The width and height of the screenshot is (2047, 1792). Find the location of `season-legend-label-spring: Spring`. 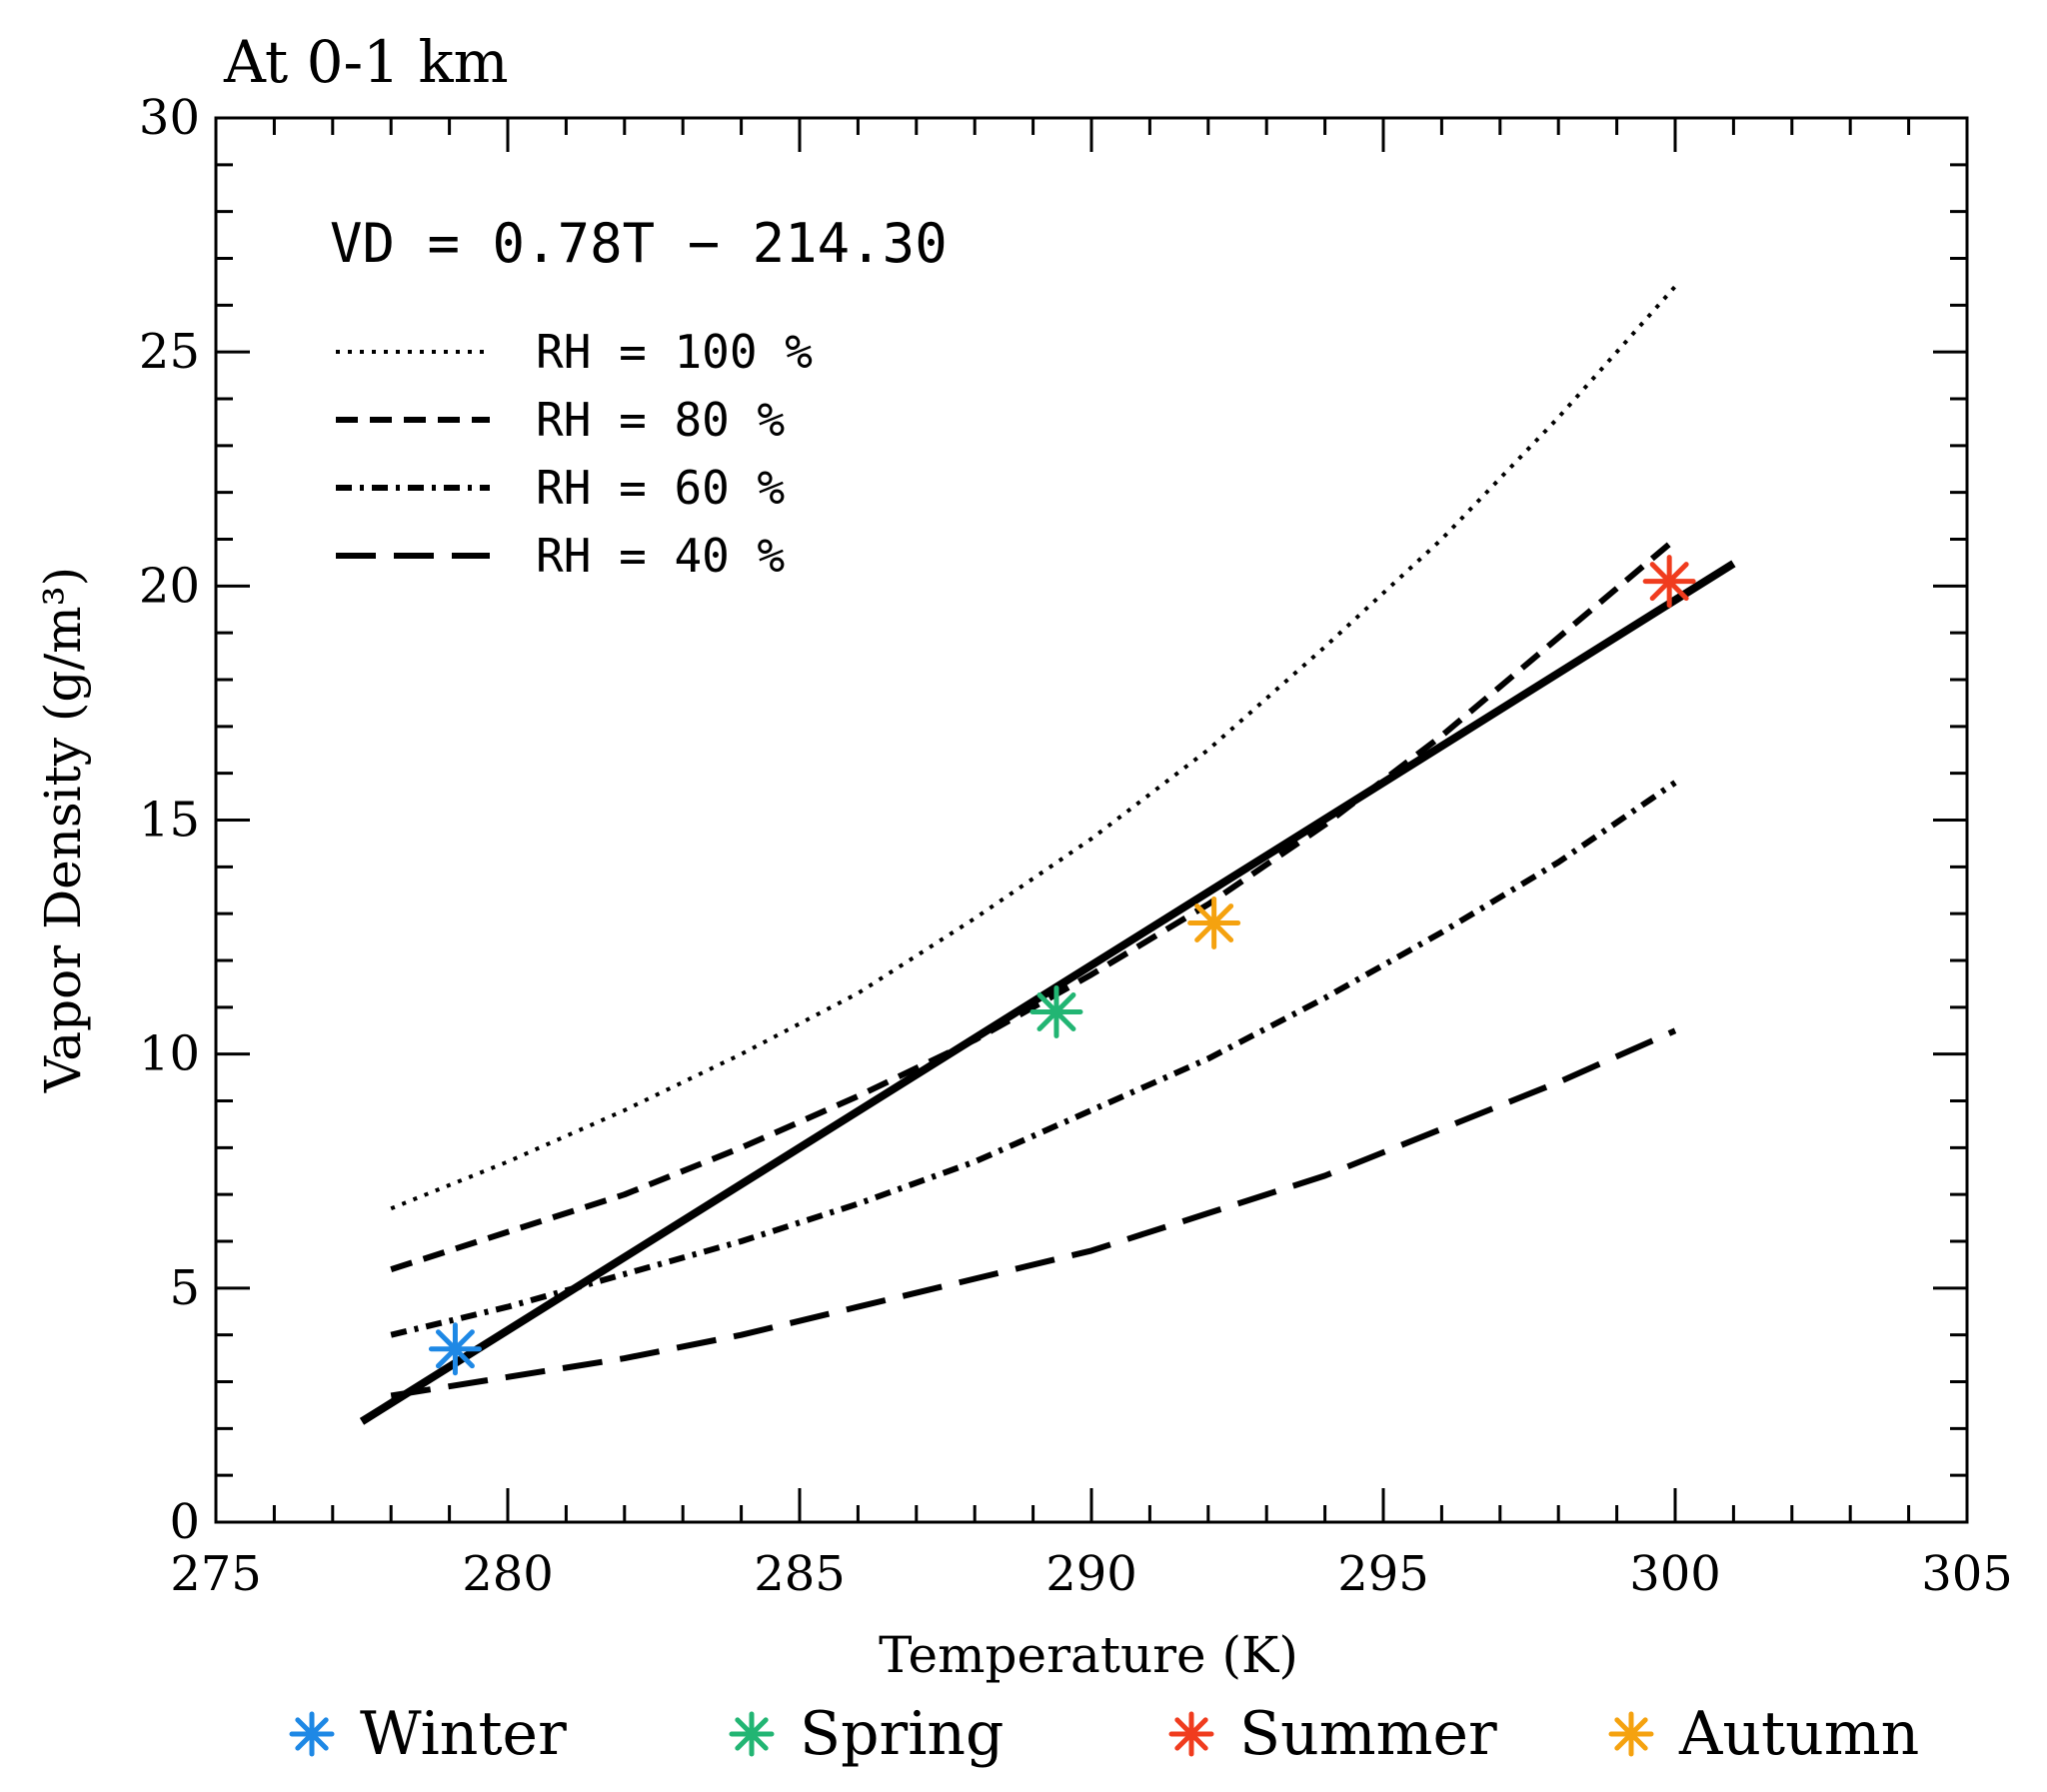

season-legend-label-spring: Spring is located at coordinates (902, 1734).